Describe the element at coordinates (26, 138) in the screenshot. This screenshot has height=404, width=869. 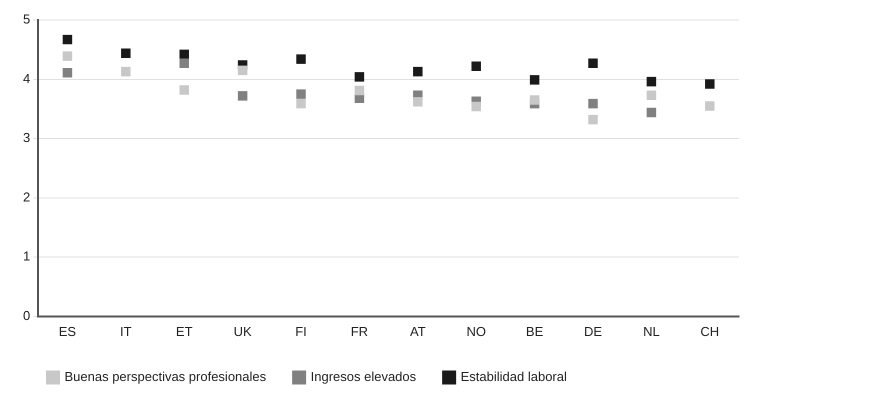
I see `y-tick-label: 3` at that location.